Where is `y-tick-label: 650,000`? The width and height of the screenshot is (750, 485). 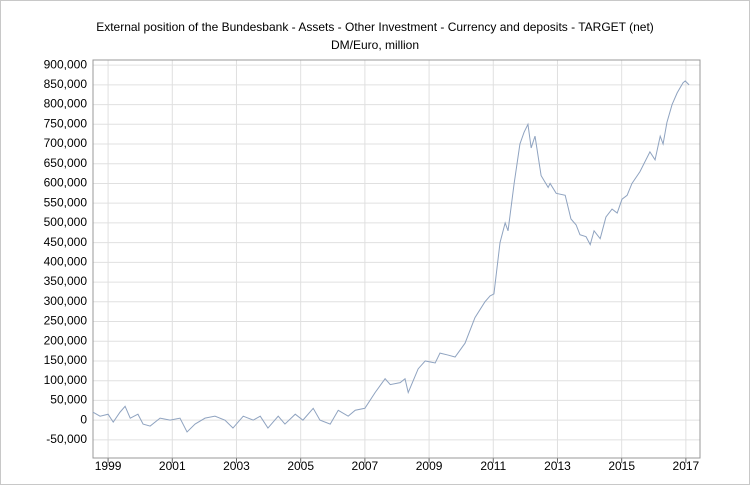
y-tick-label: 650,000 is located at coordinates (66, 163).